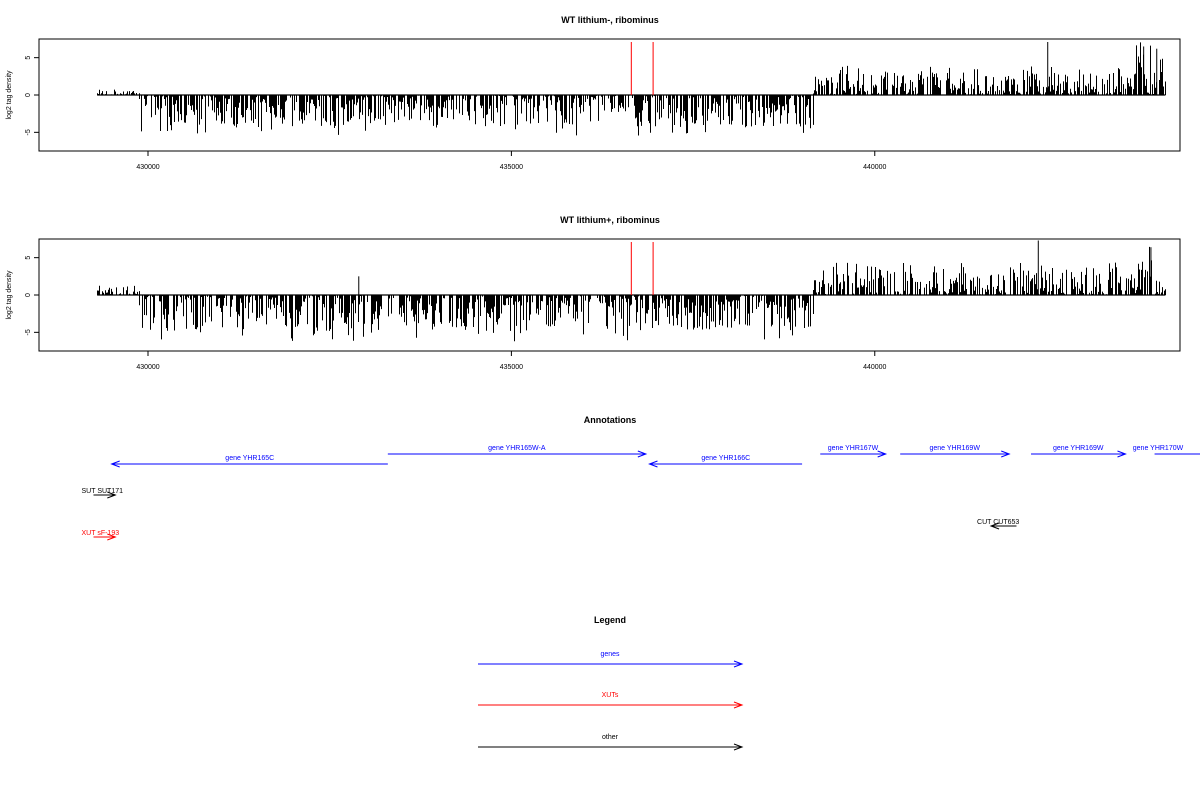  I want to click on legend-items: genes XUTs other, so click(611, 701).